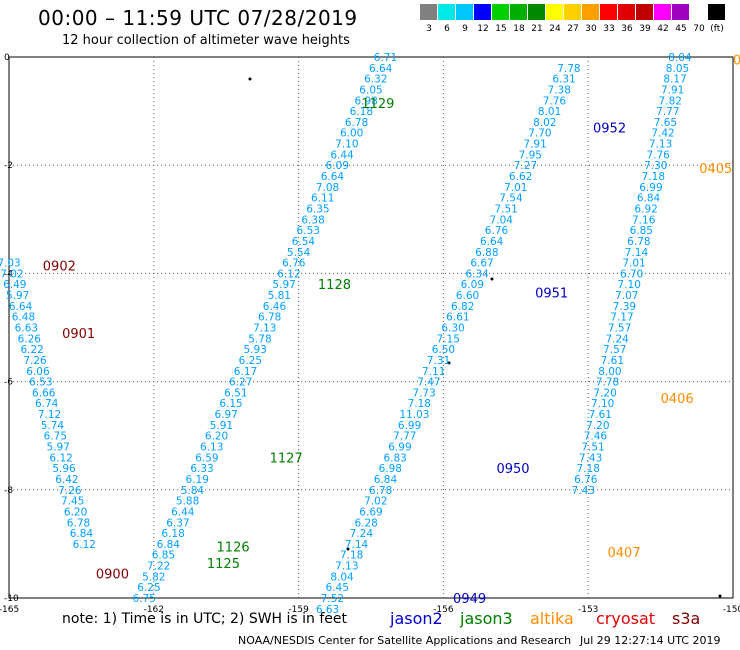 This screenshot has height=650, width=740. I want to click on wave-height-value: 6.15, so click(230, 404).